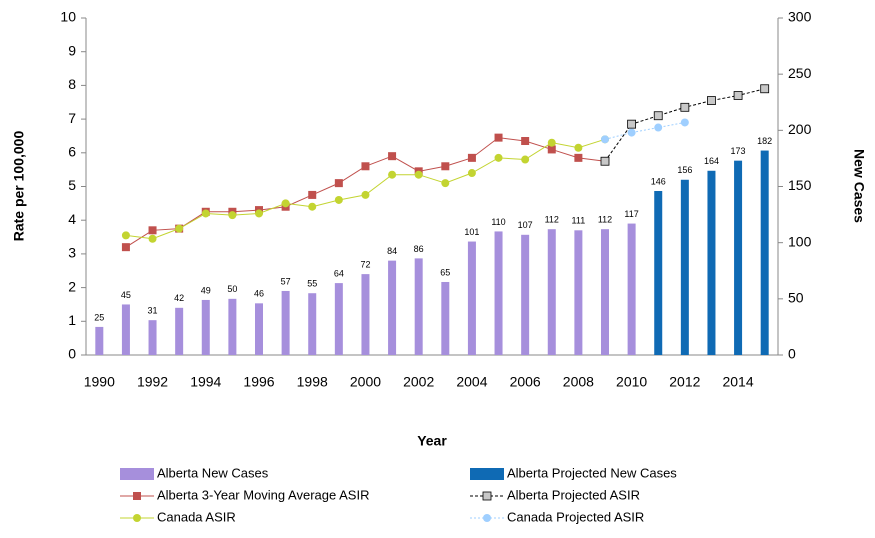  I want to click on y2-tick-label: 150, so click(800, 185).